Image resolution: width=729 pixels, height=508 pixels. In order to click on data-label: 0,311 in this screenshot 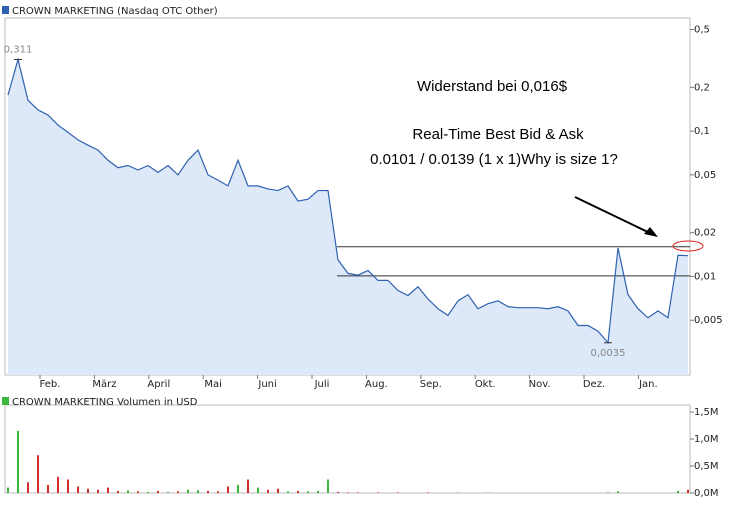, I will do `click(18, 49)`.